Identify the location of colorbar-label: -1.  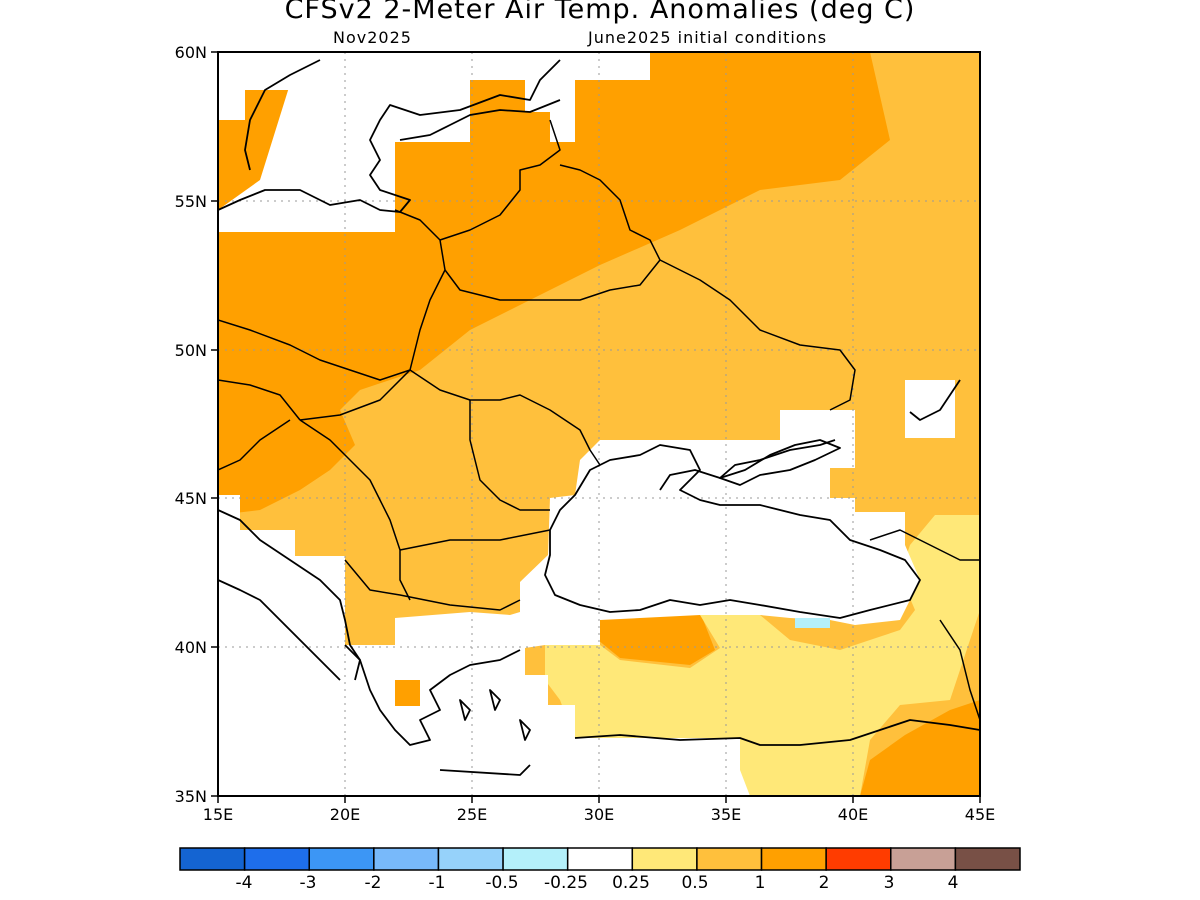
(437, 883).